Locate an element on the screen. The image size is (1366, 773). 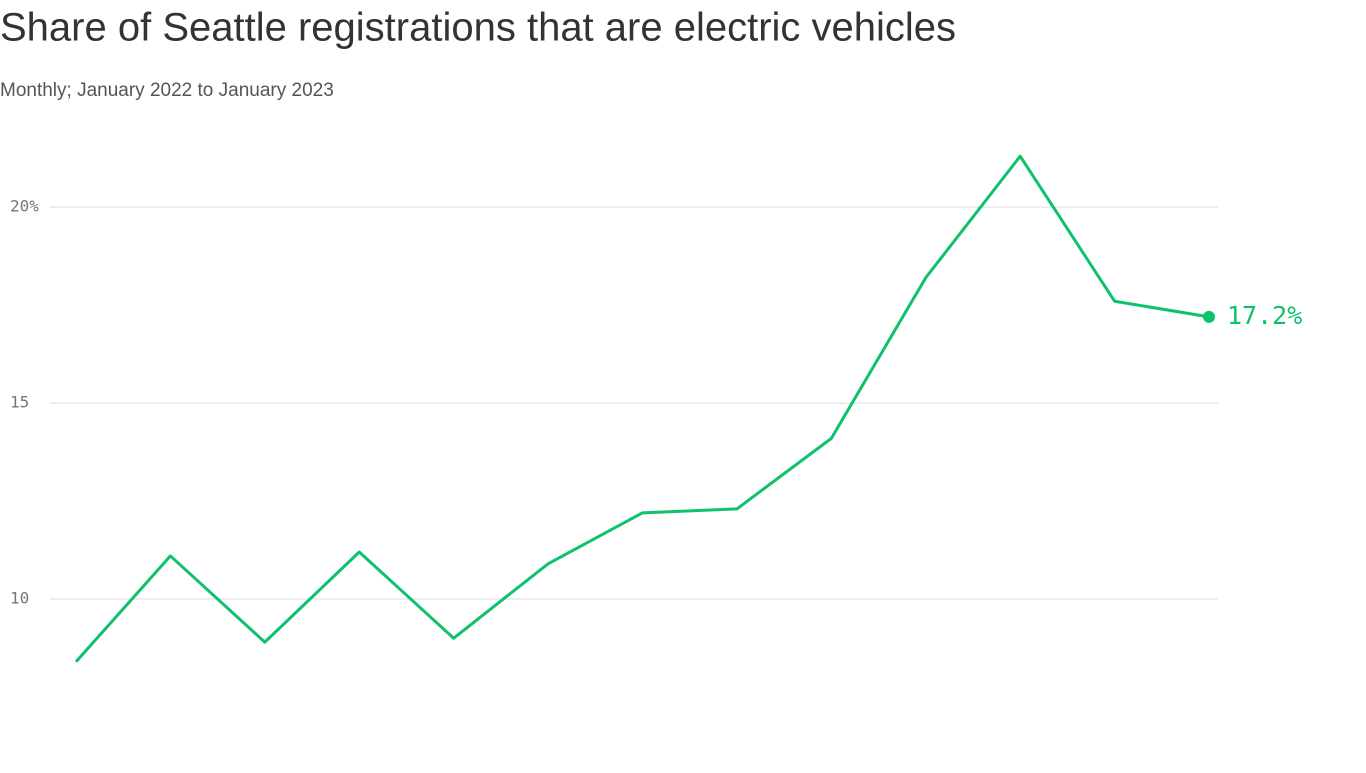
y-tick-label: 15 is located at coordinates (19, 402).